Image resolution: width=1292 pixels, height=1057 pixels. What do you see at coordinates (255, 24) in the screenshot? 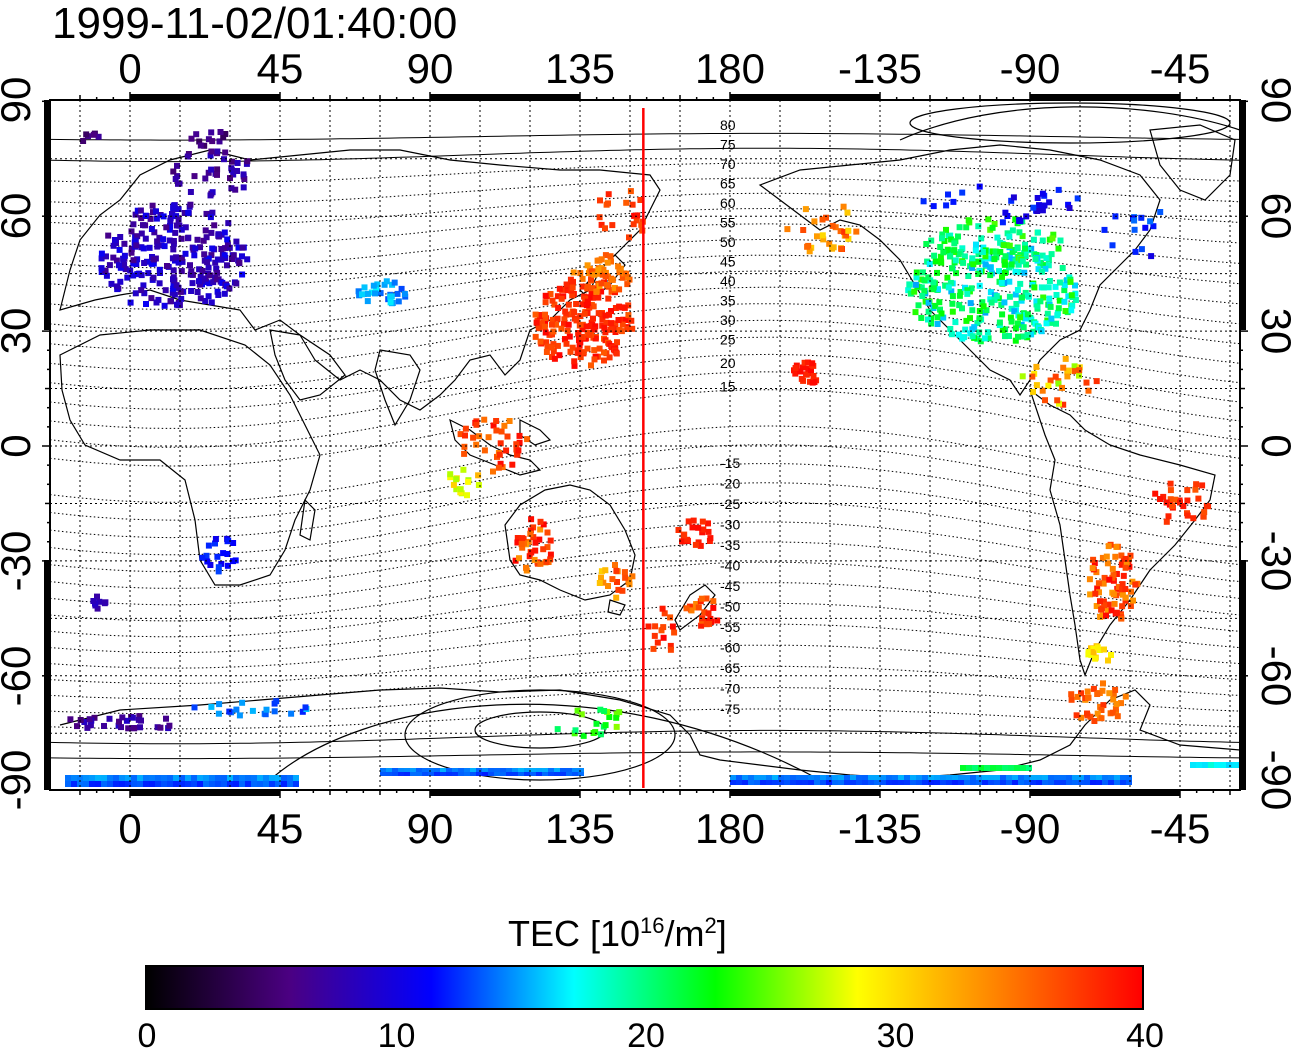
I see `map-timestamp-title: 1999-11-02/01:40:00` at bounding box center [255, 24].